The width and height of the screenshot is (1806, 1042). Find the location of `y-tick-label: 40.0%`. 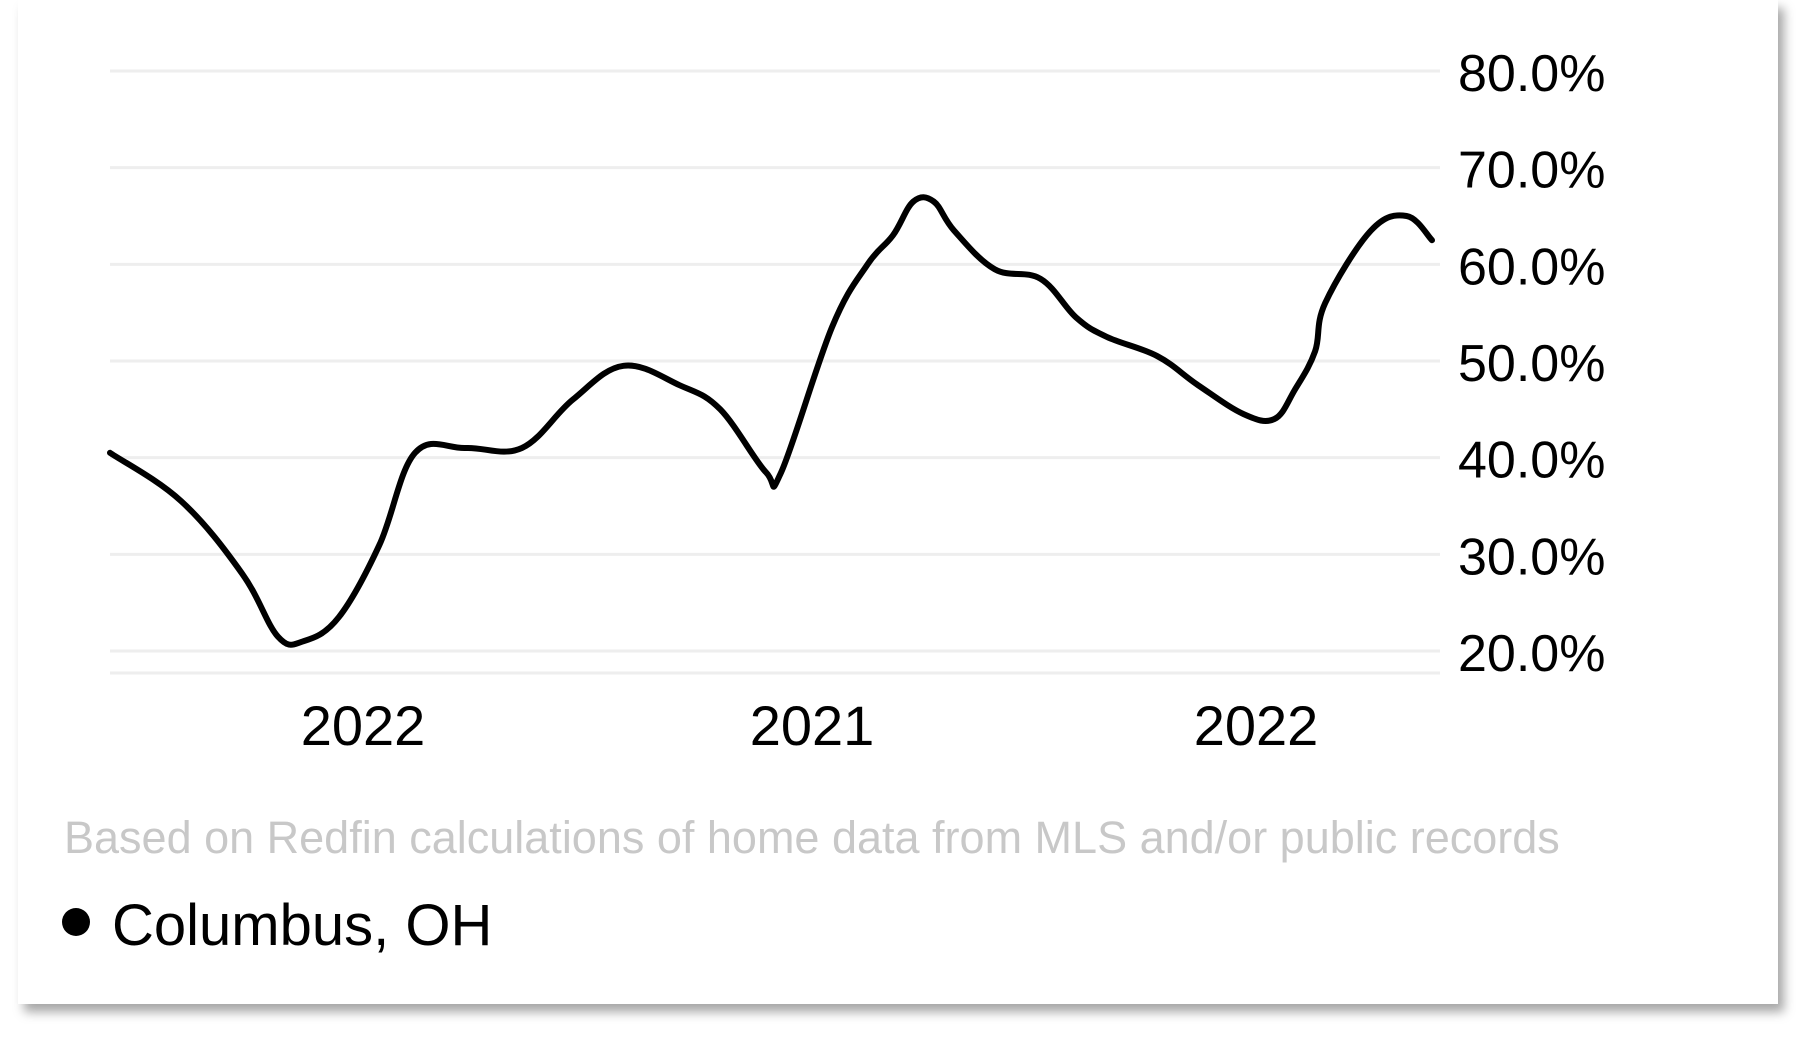

y-tick-label: 40.0% is located at coordinates (1531, 461).